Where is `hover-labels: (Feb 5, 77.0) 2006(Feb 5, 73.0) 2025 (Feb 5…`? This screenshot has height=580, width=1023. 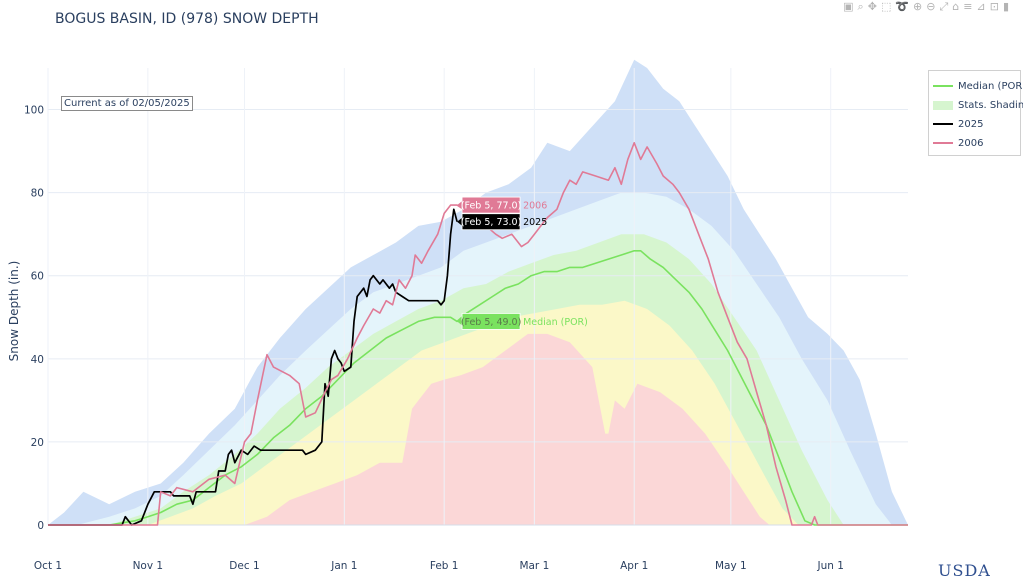
hover-labels: (Feb 5, 77.0) 2006(Feb 5, 73.0) 2025 (Feb 5… is located at coordinates (522, 263).